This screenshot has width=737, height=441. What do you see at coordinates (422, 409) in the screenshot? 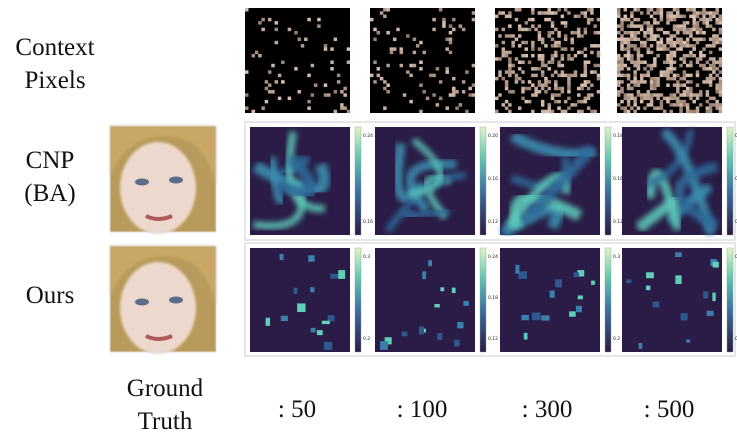
I see `column-label: : 100` at bounding box center [422, 409].